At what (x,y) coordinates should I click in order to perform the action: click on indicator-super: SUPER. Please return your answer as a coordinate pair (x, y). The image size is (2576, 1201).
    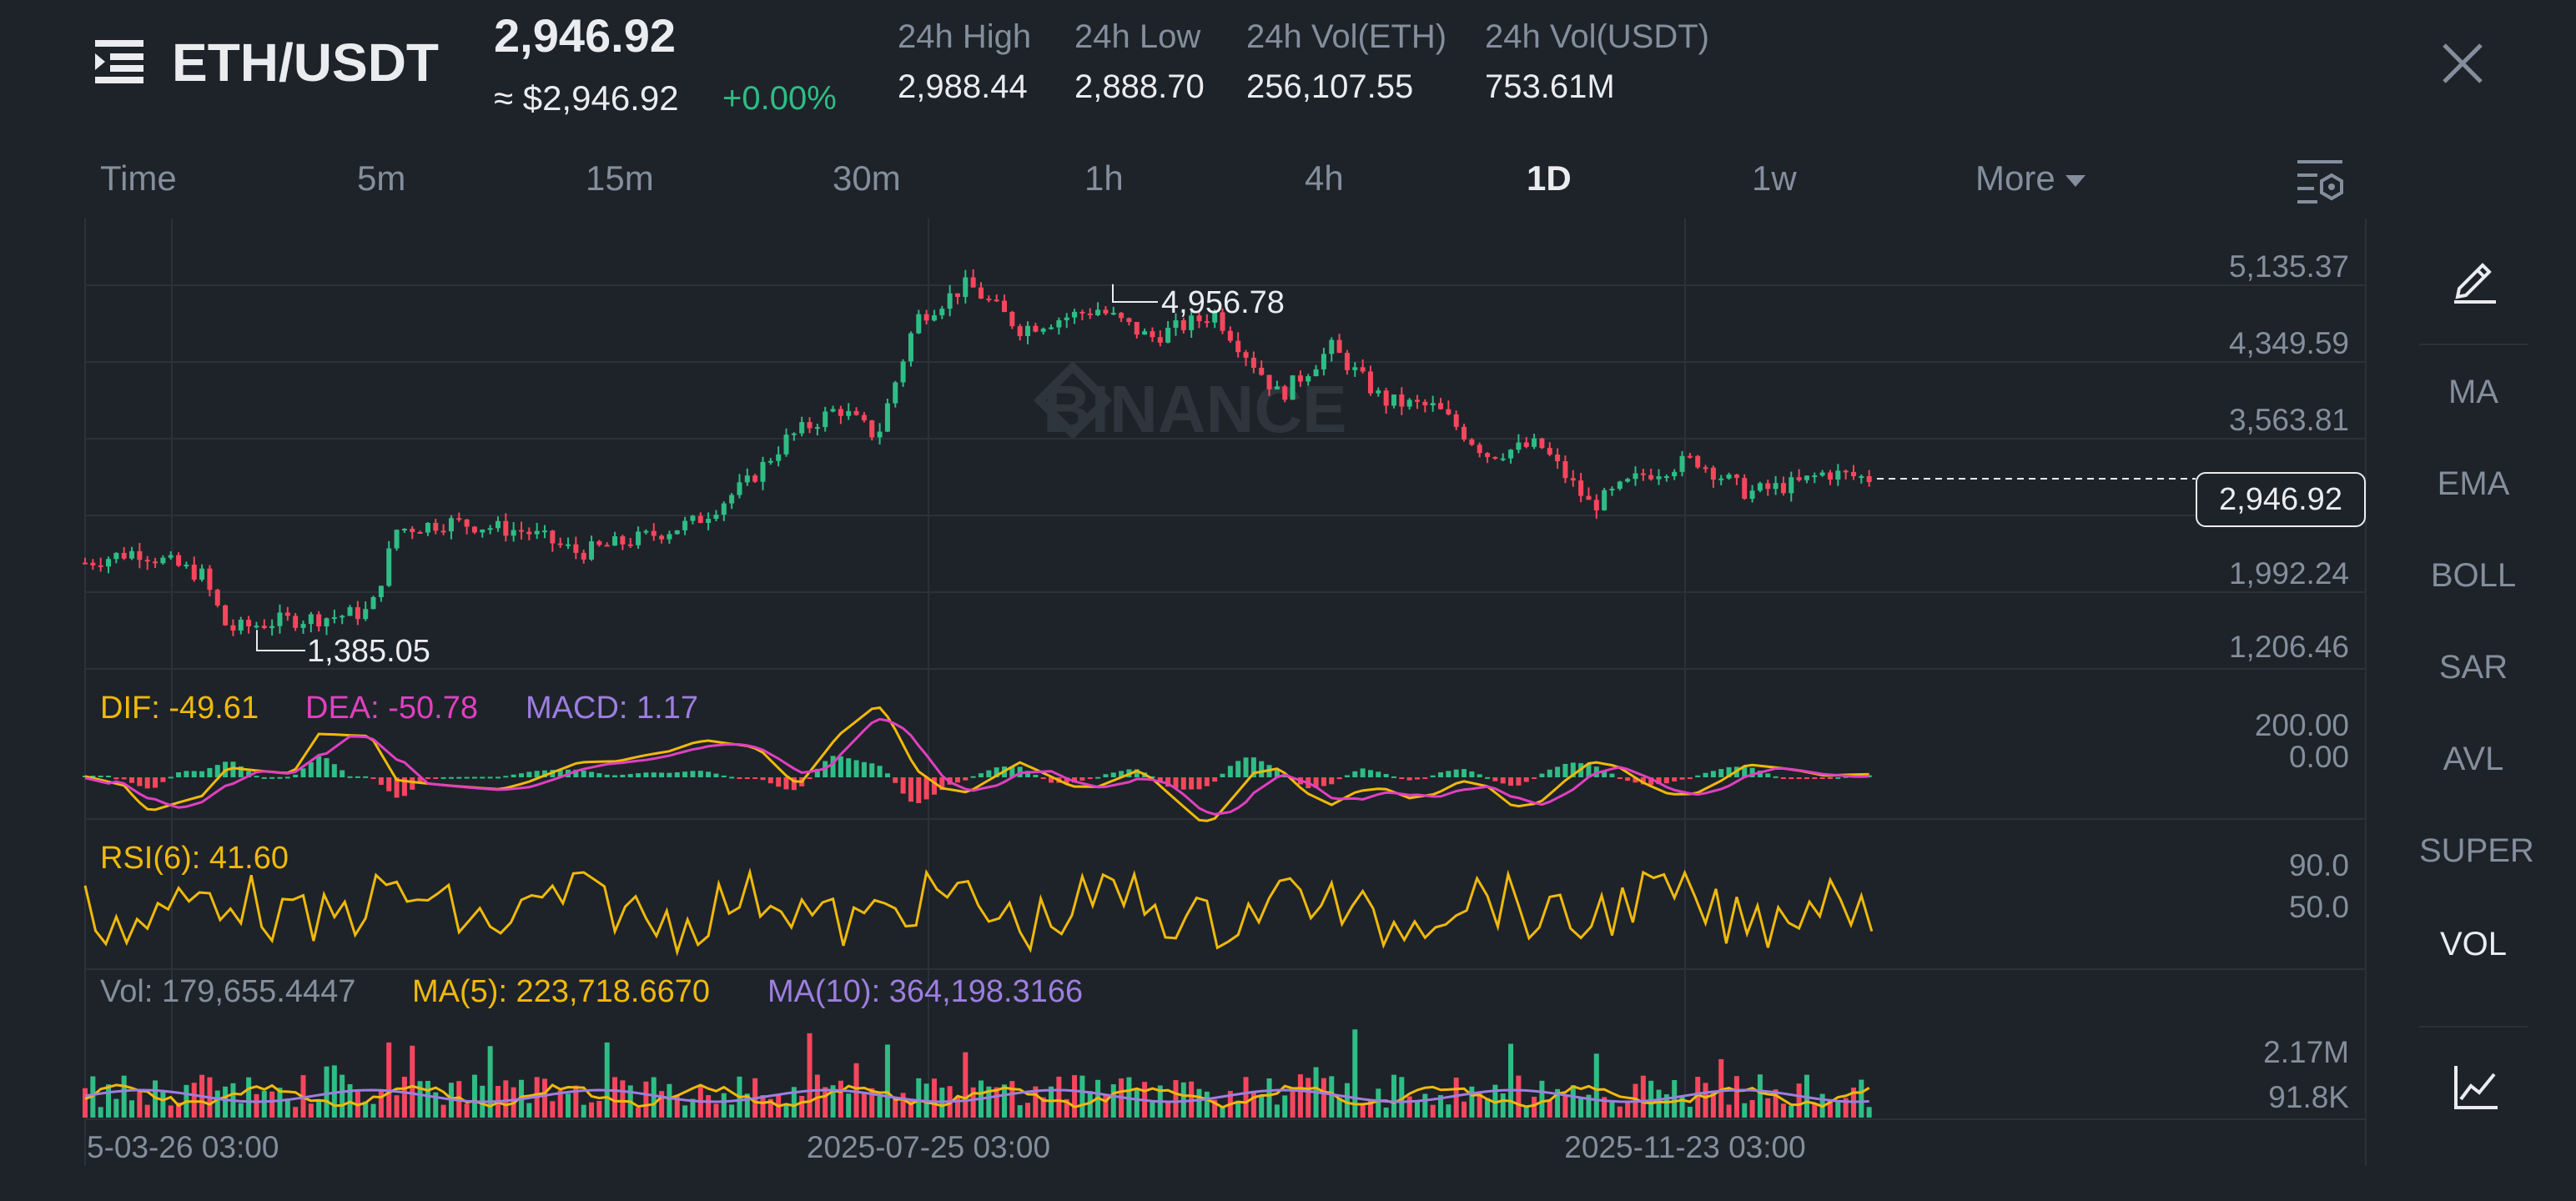
    Looking at the image, I should click on (2476, 851).